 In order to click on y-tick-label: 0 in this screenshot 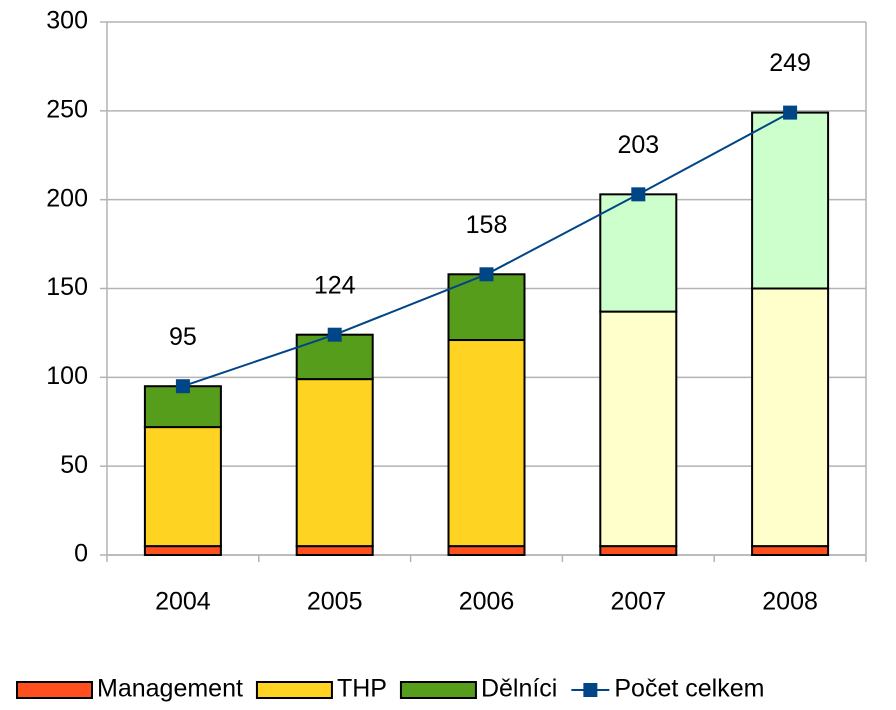, I will do `click(81, 554)`.